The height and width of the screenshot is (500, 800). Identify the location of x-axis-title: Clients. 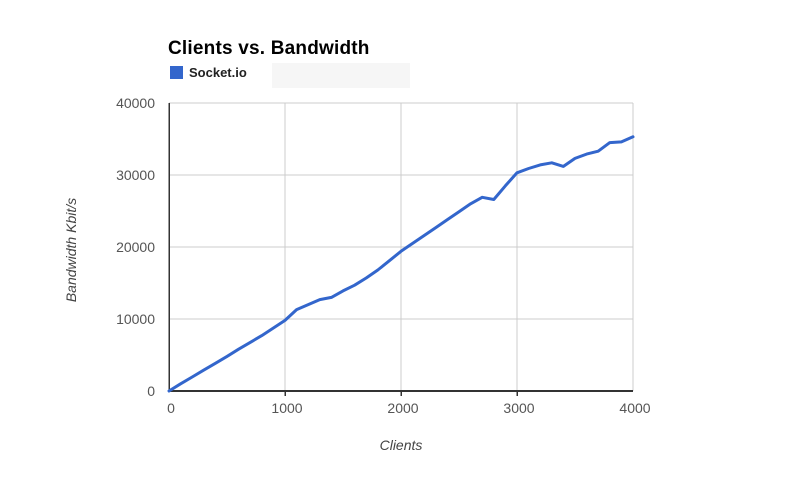
(401, 445).